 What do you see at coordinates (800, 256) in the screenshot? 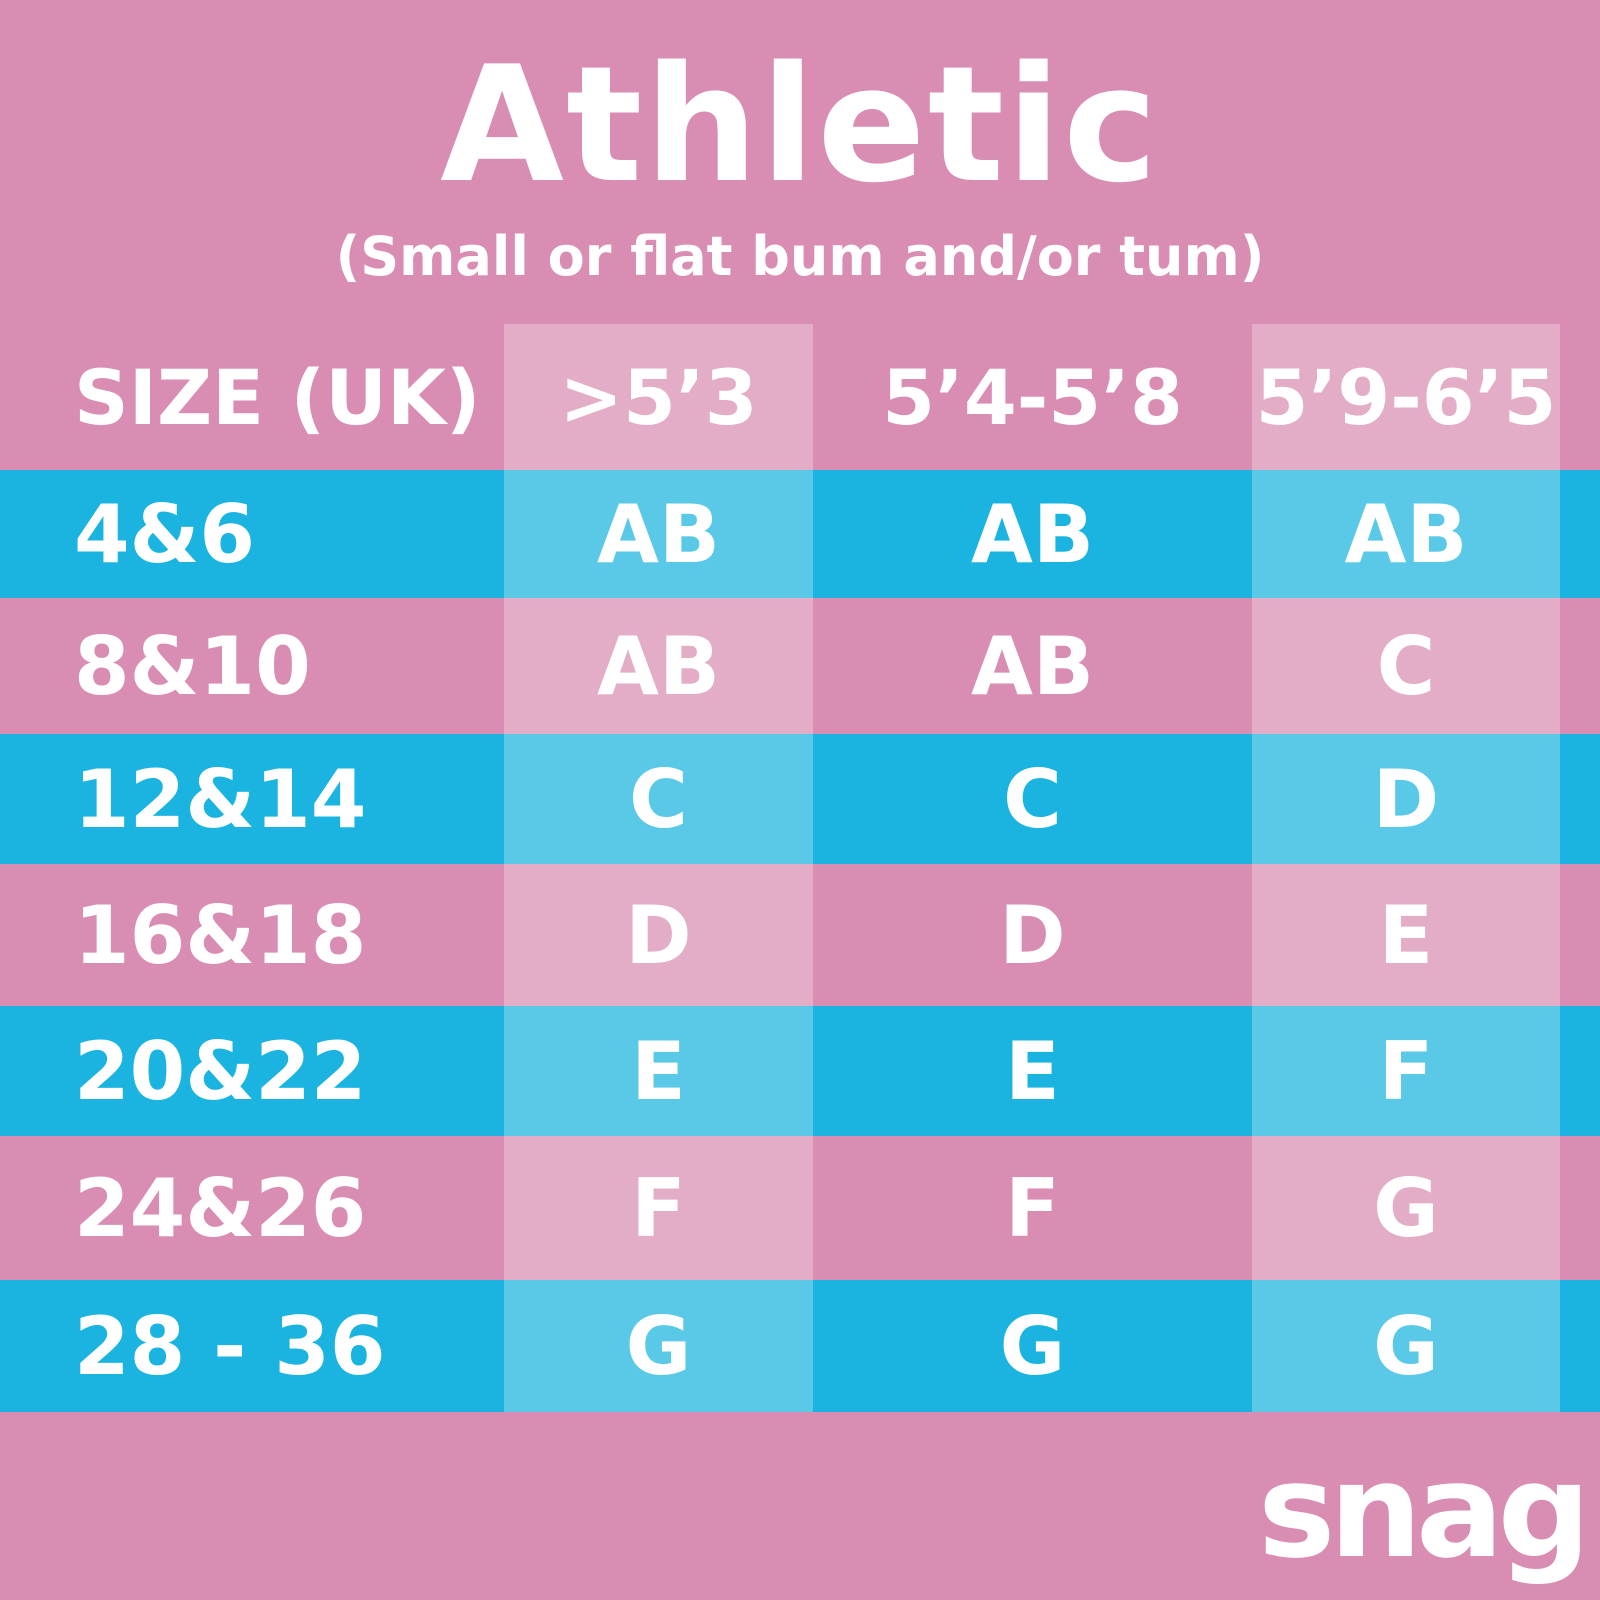
I see `page-subtitle: (Small or flat bum and/or tum)` at bounding box center [800, 256].